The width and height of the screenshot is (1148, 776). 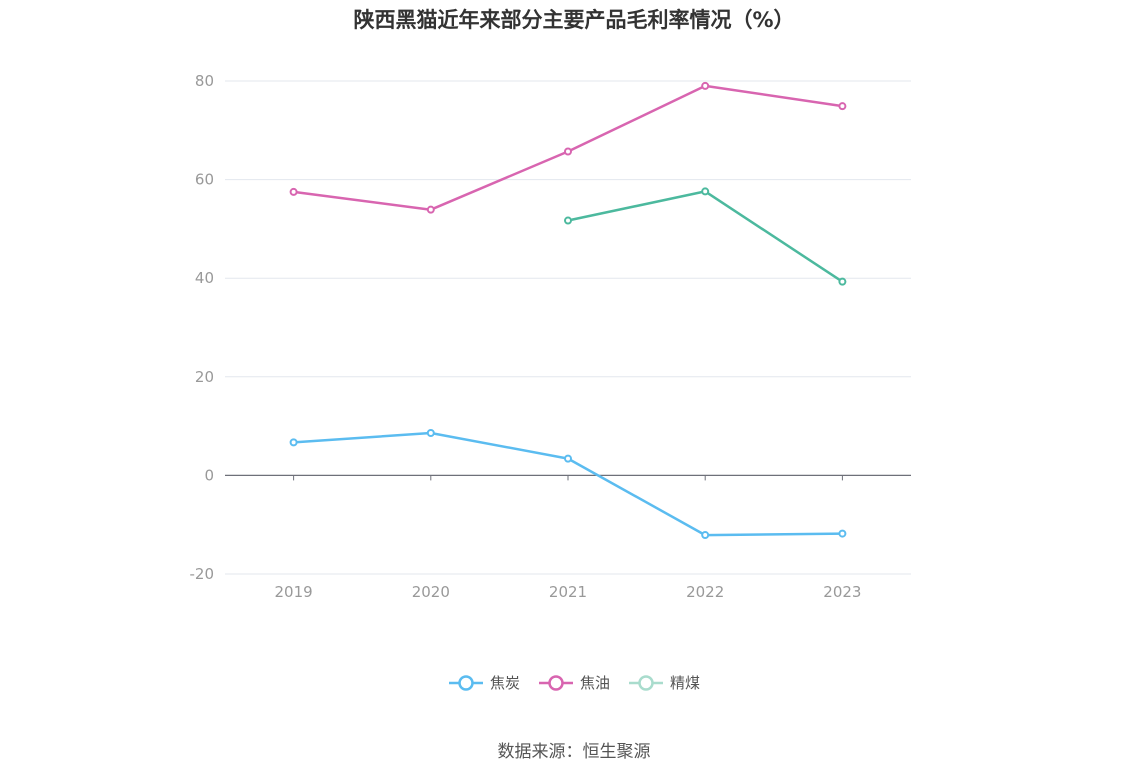 I want to click on legend-item-0: 焦炭, so click(x=484, y=682).